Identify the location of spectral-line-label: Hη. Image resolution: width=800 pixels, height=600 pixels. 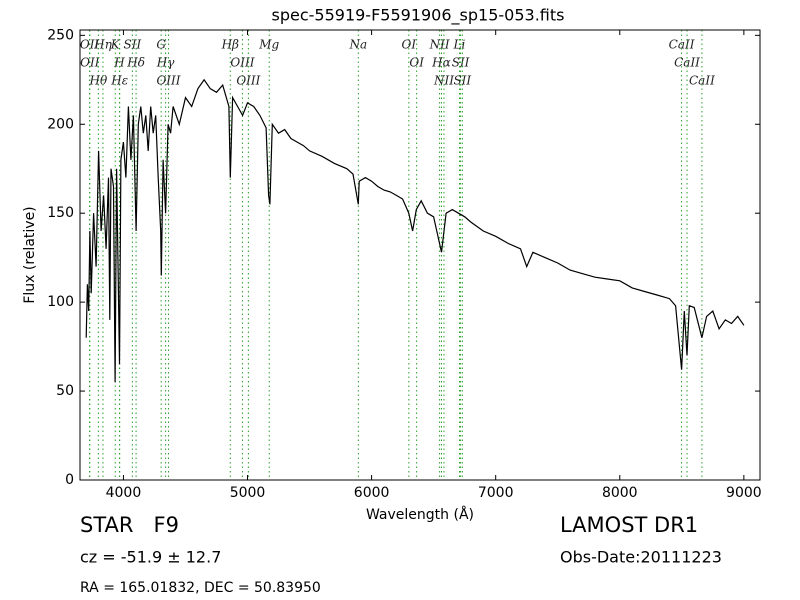
(102, 45).